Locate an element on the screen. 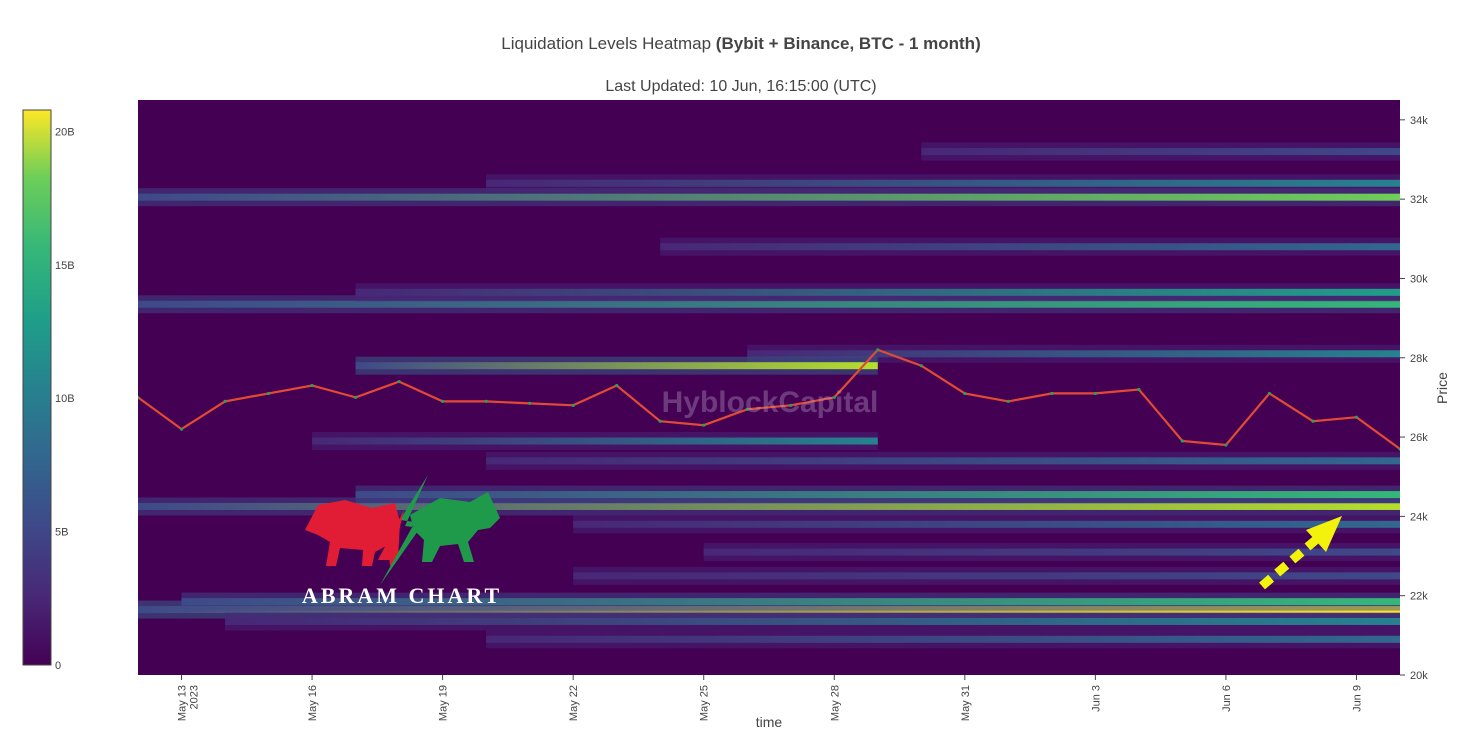  x-tick-label: May 25 is located at coordinates (705, 703).